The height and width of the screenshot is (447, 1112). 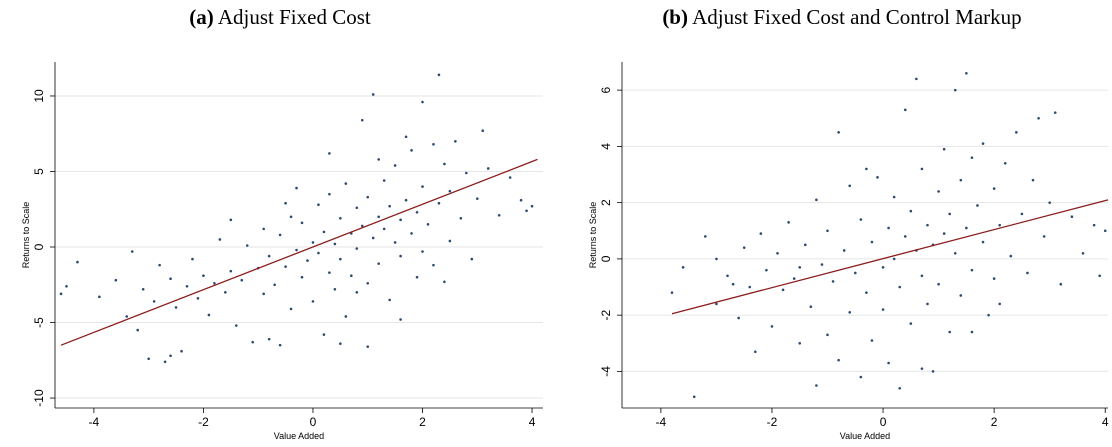 What do you see at coordinates (606, 258) in the screenshot?
I see `y-tick-label: 0` at bounding box center [606, 258].